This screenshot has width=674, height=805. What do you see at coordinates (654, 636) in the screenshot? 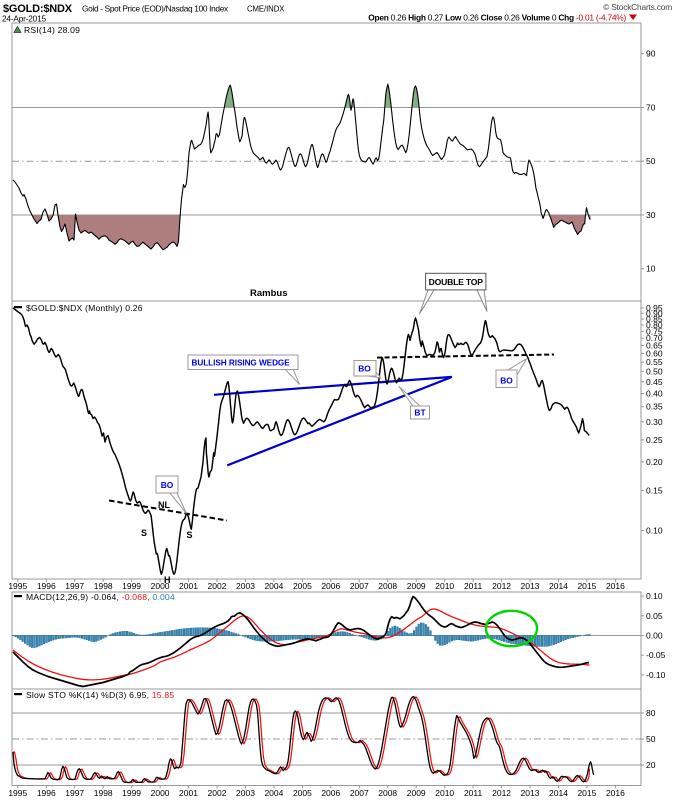
I see `svg-text: 0.00` at bounding box center [654, 636].